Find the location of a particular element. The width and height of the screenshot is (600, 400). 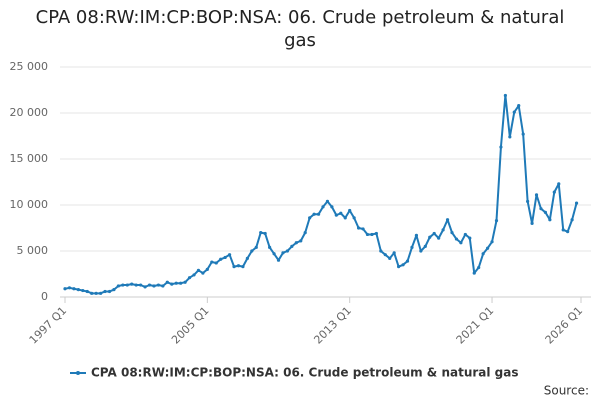

x-tick-label: 1997 Q1 is located at coordinates (48, 325).